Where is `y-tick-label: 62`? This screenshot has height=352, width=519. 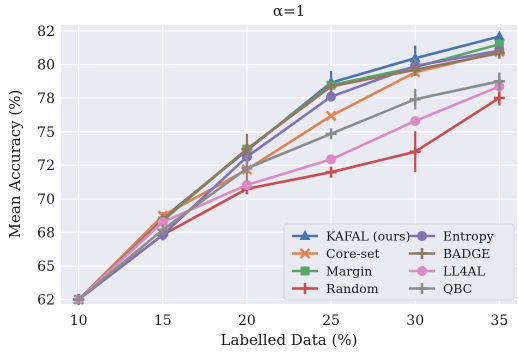
y-tick-label: 62 is located at coordinates (46, 301).